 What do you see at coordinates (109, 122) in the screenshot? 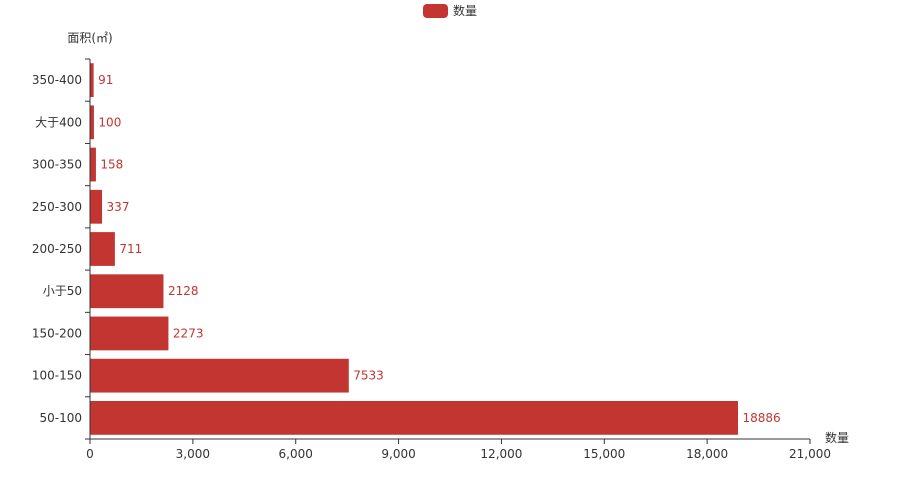
I see `data-label: 100` at bounding box center [109, 122].